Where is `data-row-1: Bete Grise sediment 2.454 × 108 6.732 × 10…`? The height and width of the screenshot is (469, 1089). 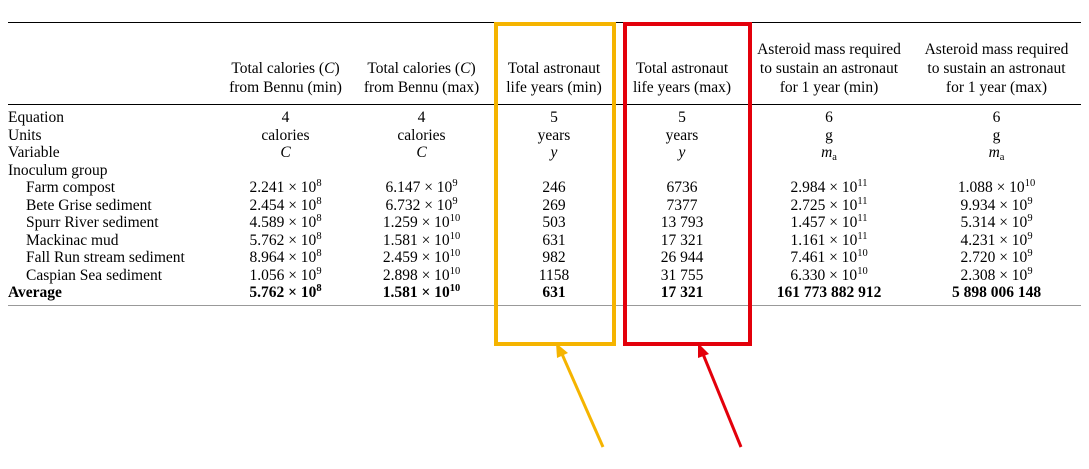 data-row-1: Bete Grise sediment 2.454 × 108 6.732 × 10… is located at coordinates (544, 205).